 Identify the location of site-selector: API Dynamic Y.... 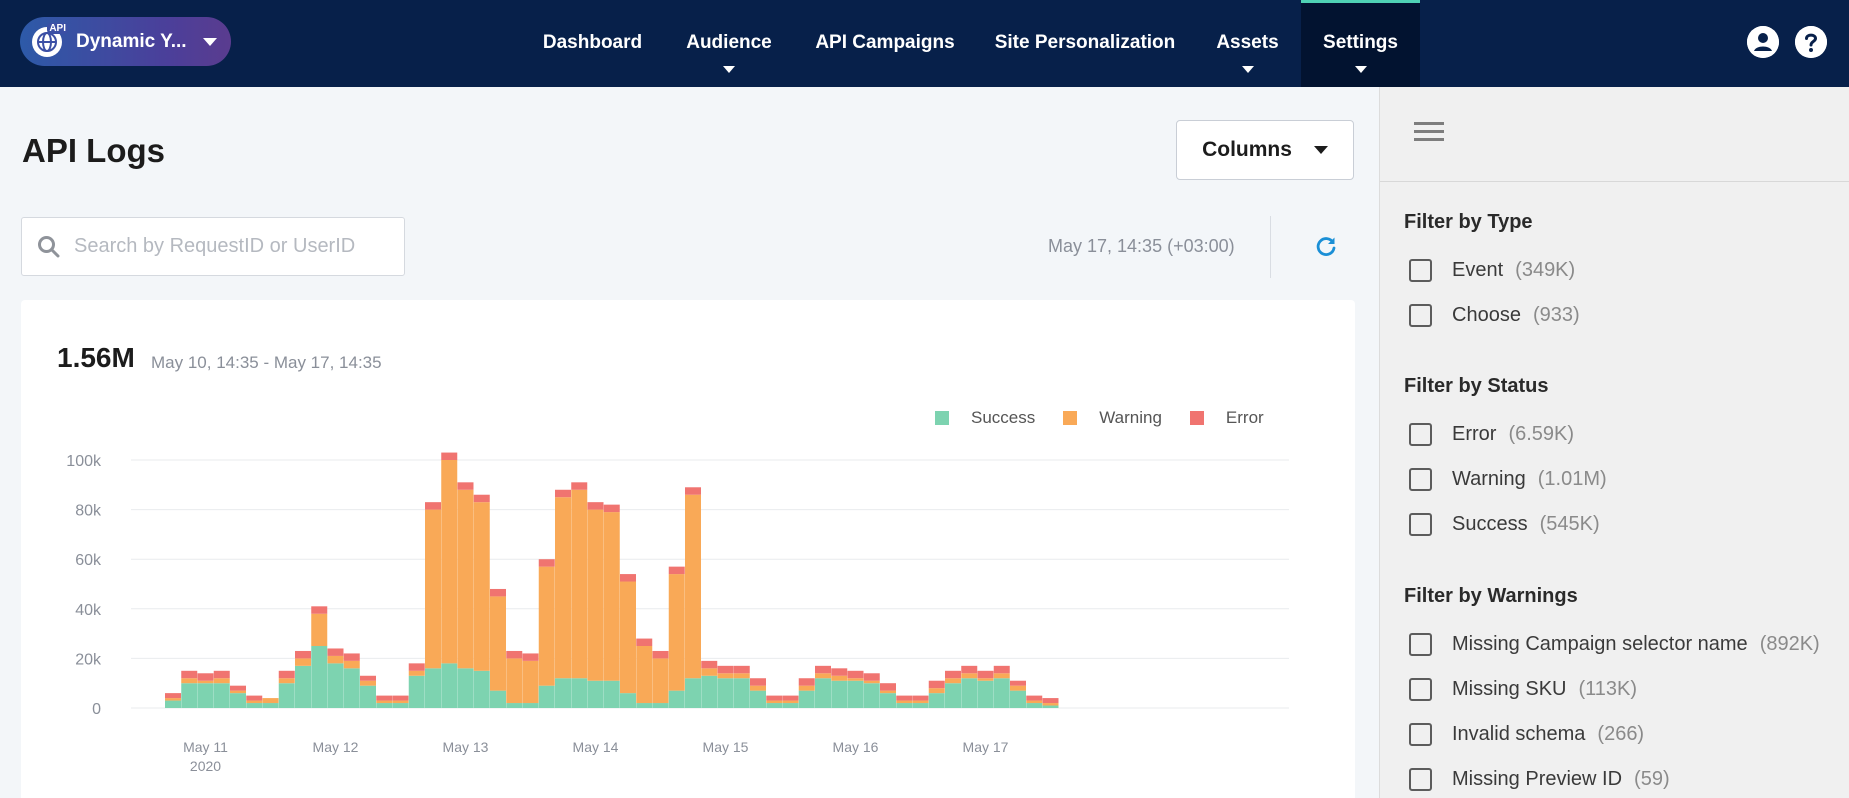
(125, 41).